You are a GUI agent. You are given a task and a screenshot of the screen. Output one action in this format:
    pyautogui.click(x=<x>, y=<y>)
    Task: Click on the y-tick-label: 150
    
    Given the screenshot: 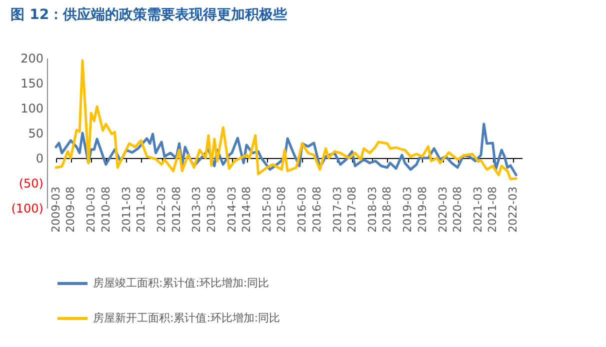 What is the action you would take?
    pyautogui.click(x=32, y=83)
    